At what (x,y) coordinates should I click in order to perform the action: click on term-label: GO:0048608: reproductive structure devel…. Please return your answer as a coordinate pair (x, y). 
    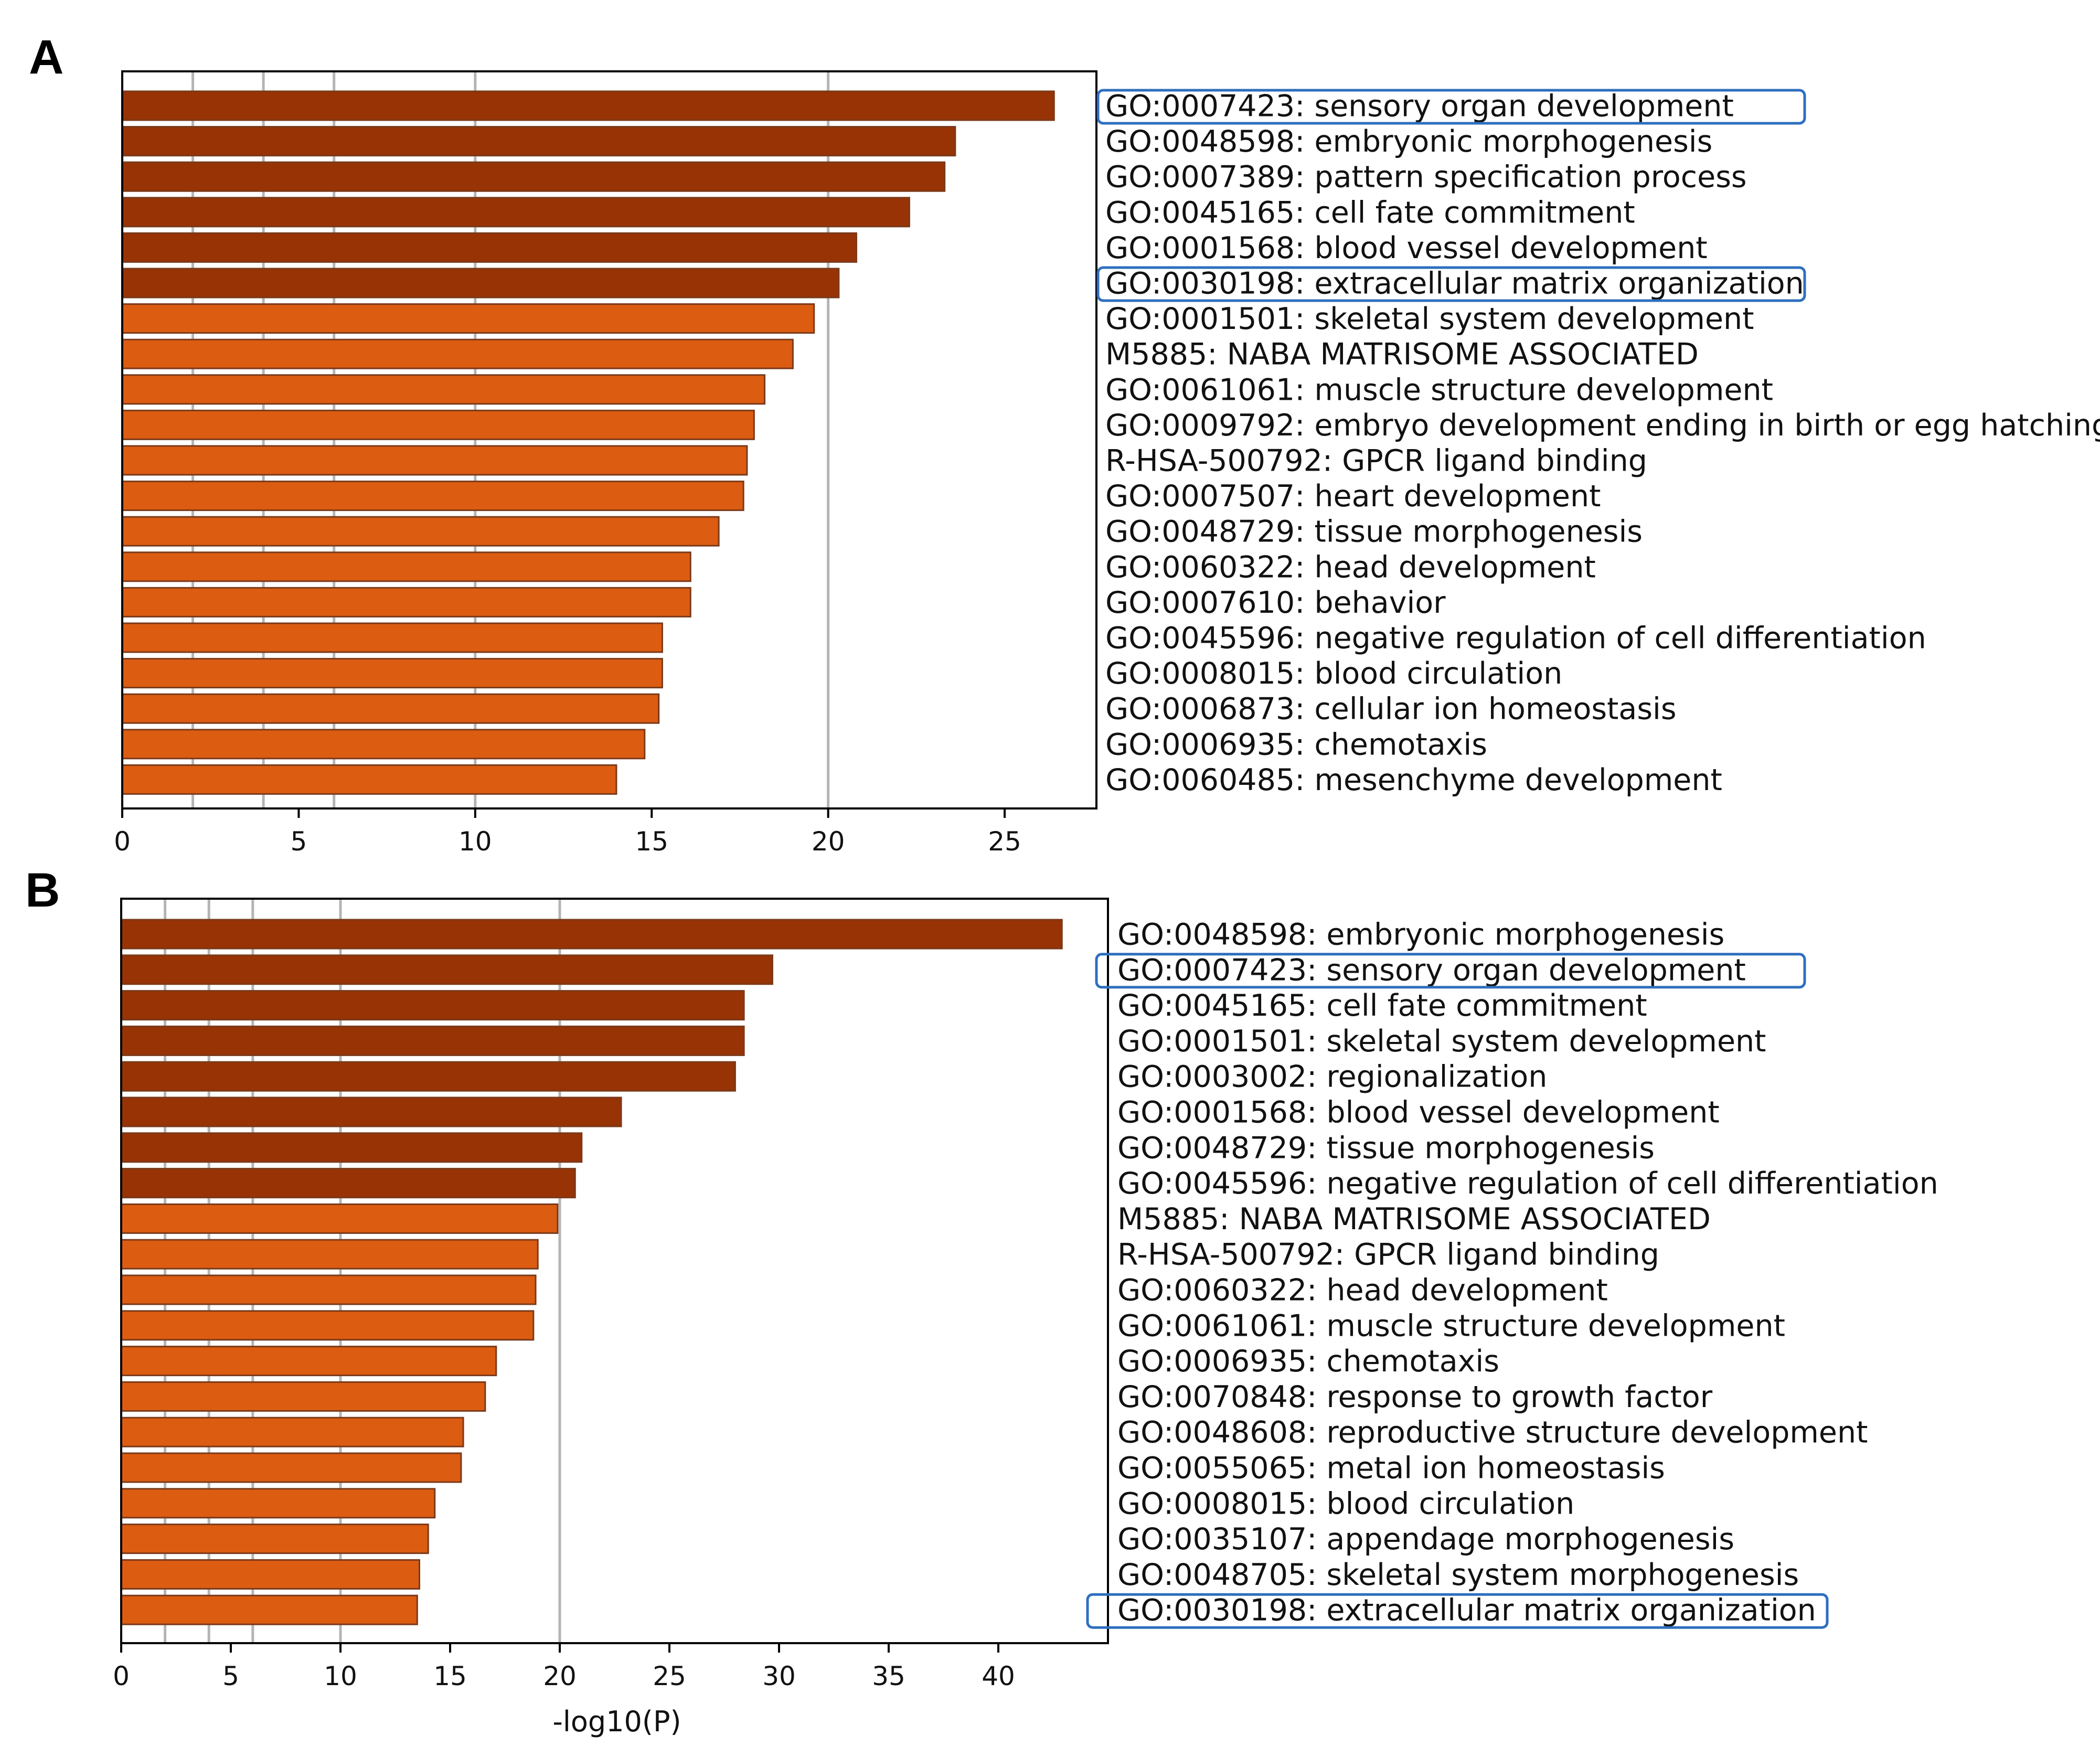
    Looking at the image, I should click on (1493, 1432).